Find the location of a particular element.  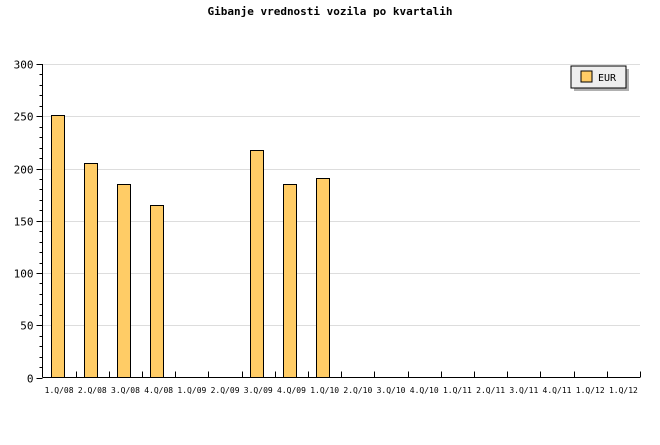

x-tick-label: 1.Q/08 is located at coordinates (59, 390).